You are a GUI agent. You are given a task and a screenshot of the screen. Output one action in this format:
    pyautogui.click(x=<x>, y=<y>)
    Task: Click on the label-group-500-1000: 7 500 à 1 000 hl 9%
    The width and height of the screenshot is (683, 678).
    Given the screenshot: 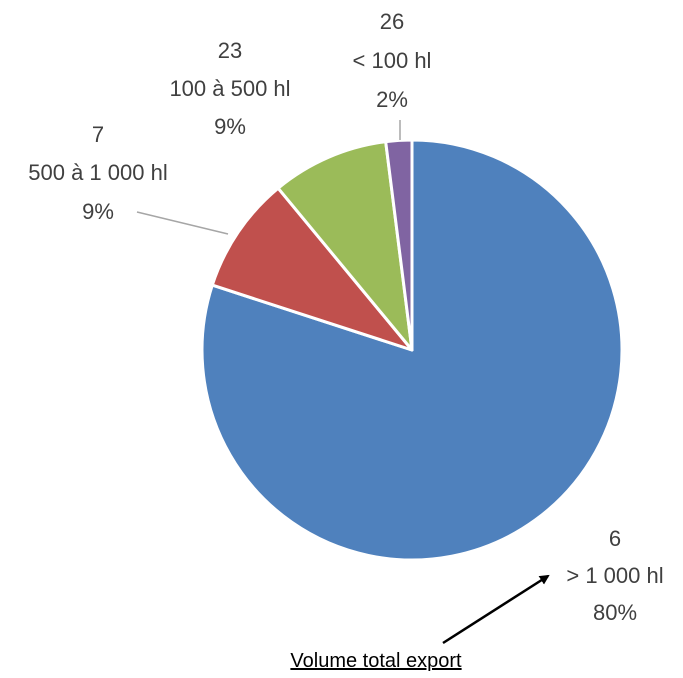 What is the action you would take?
    pyautogui.click(x=97, y=173)
    